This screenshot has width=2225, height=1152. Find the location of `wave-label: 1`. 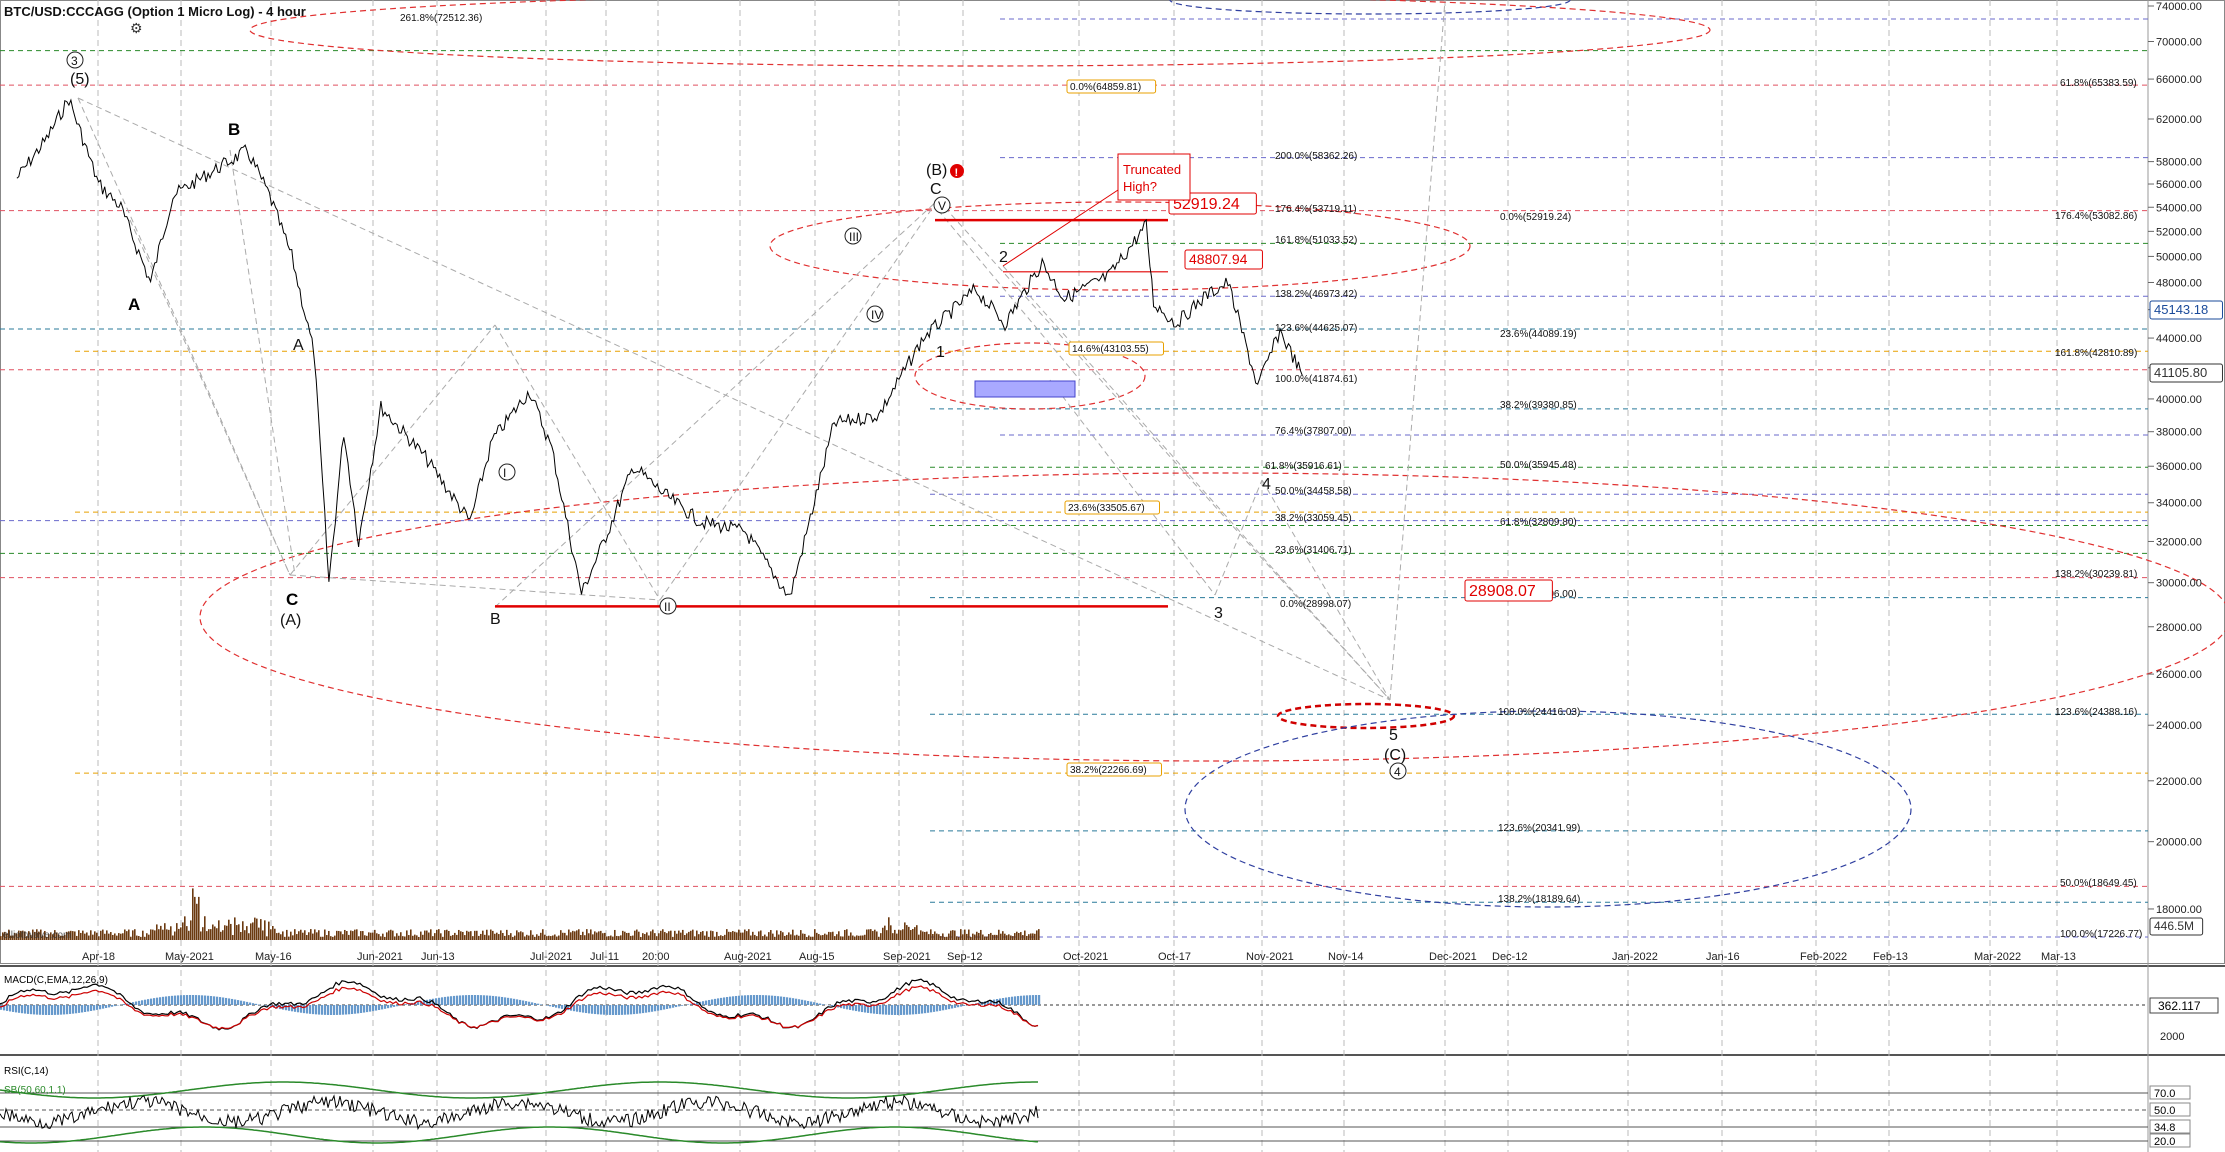

wave-label: 1 is located at coordinates (940, 352).